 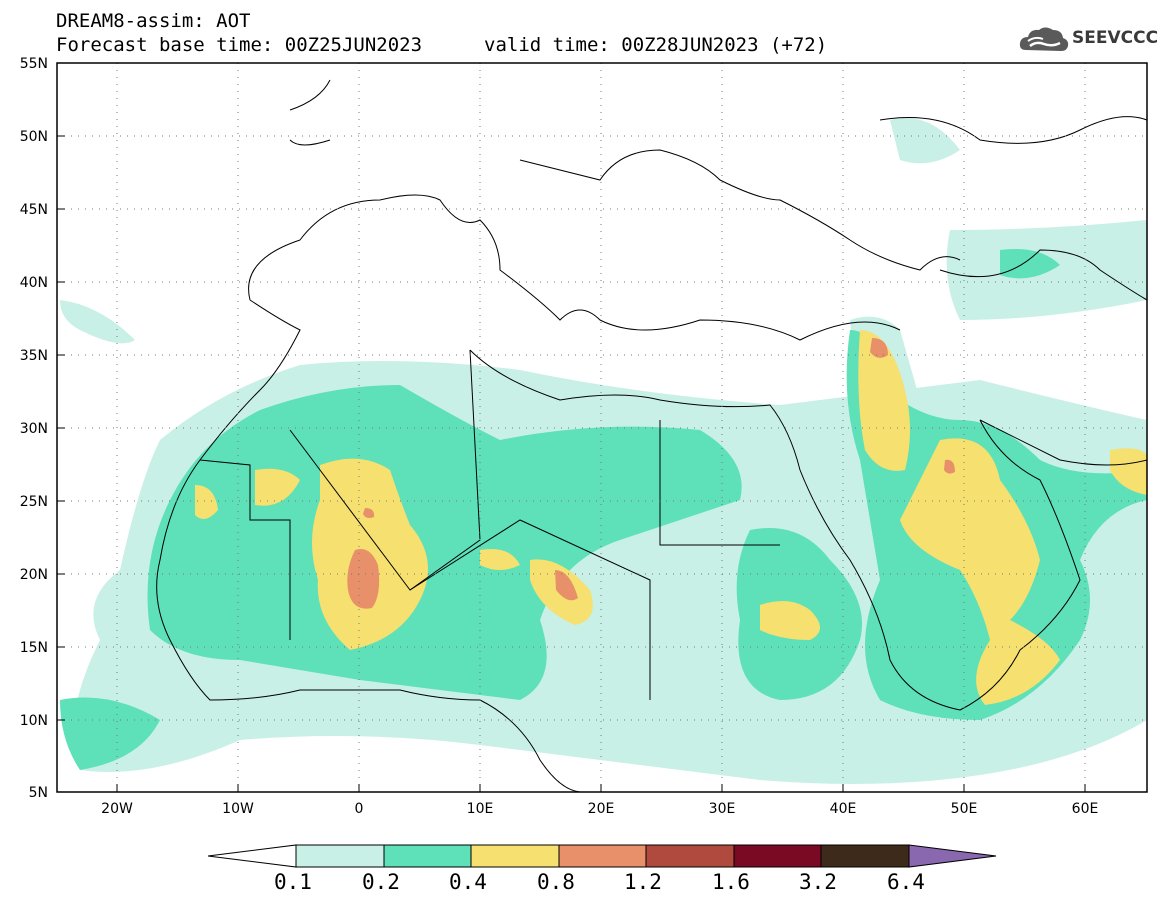 I want to click on colorbar-segment-over, so click(x=952, y=856).